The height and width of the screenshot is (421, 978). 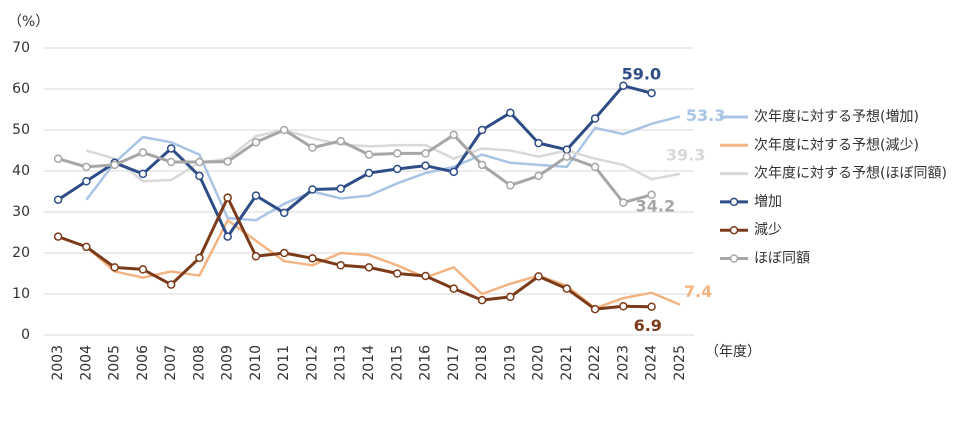 What do you see at coordinates (21, 130) in the screenshot?
I see `y-tick-label: 50` at bounding box center [21, 130].